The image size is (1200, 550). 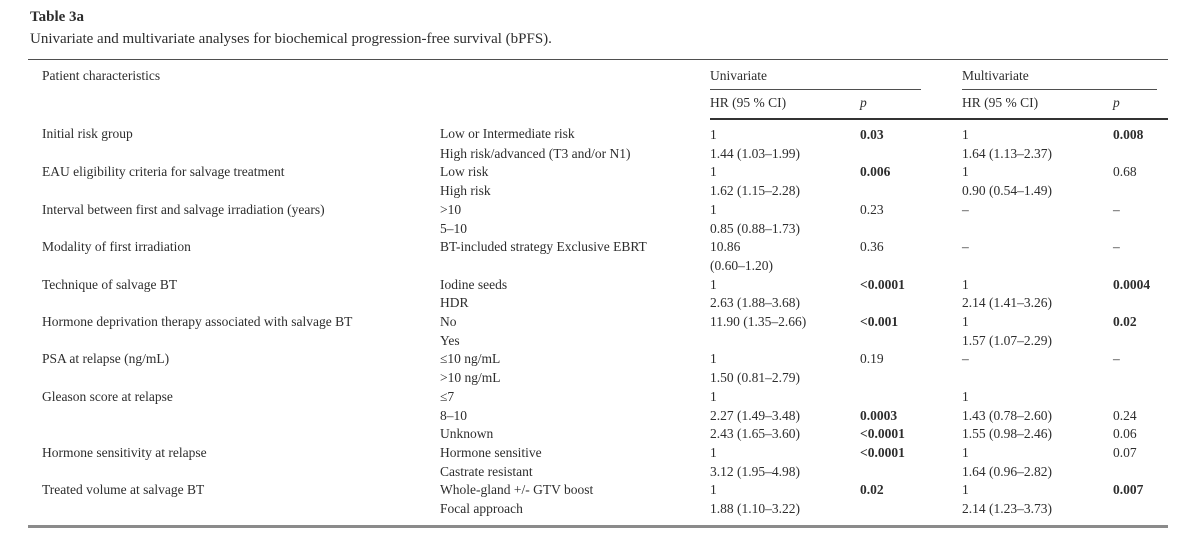 I want to click on cell-multivariate-p: 0.07, so click(x=1125, y=452).